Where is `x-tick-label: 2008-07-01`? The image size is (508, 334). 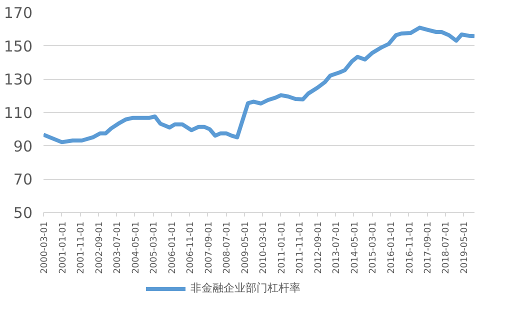
x-tick-label: 2008-07-01 is located at coordinates (227, 247).